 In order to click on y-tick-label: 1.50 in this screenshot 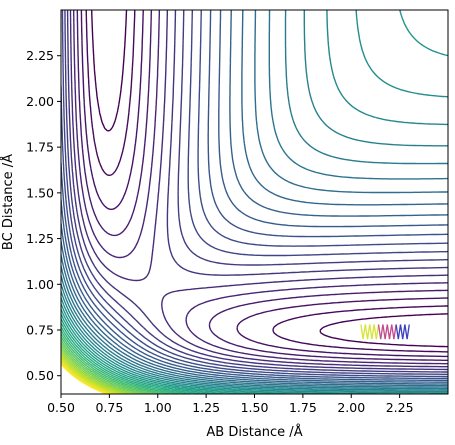, I will do `click(40, 192)`.